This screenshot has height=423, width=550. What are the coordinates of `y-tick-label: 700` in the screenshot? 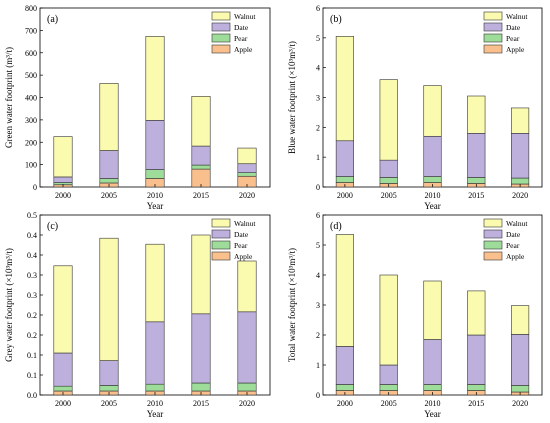 It's located at (31, 30).